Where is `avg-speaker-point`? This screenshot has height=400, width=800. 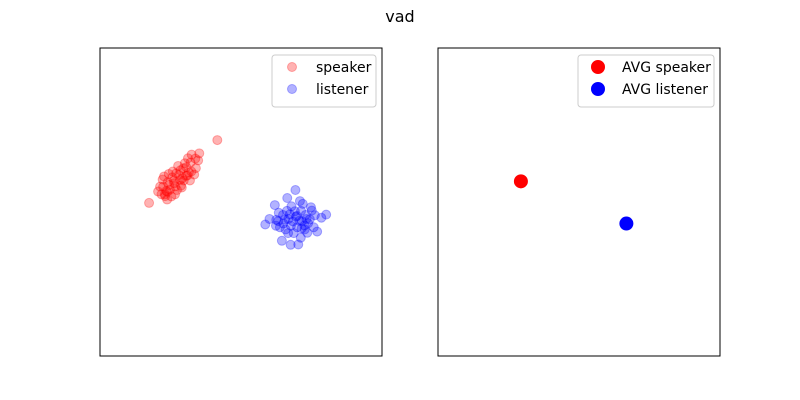
avg-speaker-point is located at coordinates (520, 181).